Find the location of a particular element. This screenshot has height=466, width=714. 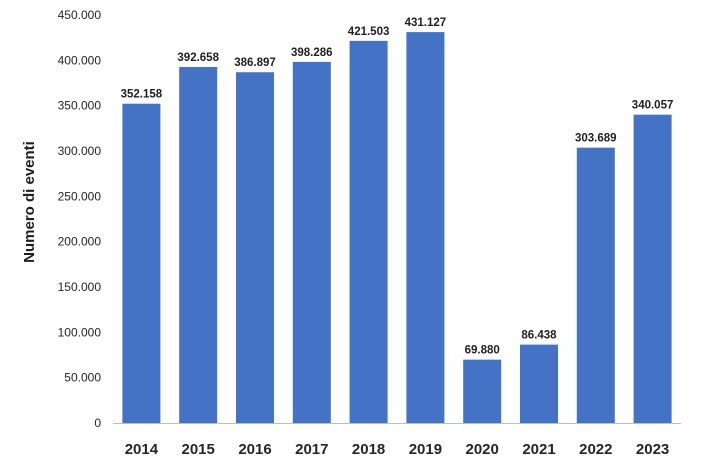

data-label: 340.057 is located at coordinates (653, 106).